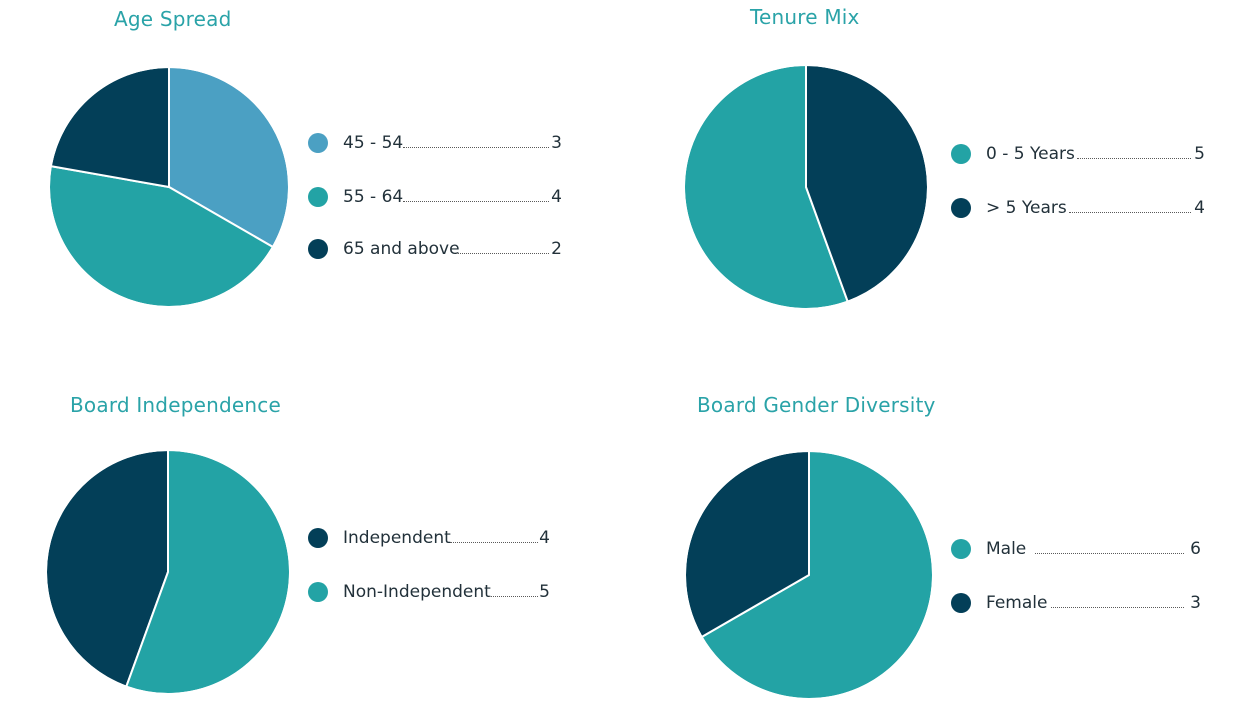  Describe the element at coordinates (805, 17) in the screenshot. I see `chart-title: Tenure Mix` at that location.